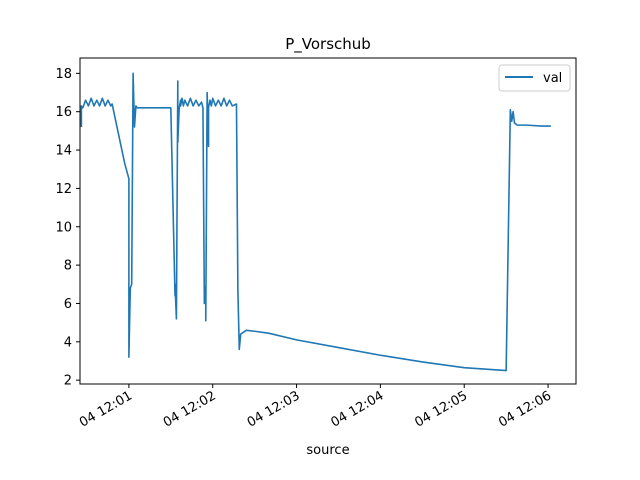 The width and height of the screenshot is (640, 480). I want to click on y-tick-label: 18, so click(63, 74).